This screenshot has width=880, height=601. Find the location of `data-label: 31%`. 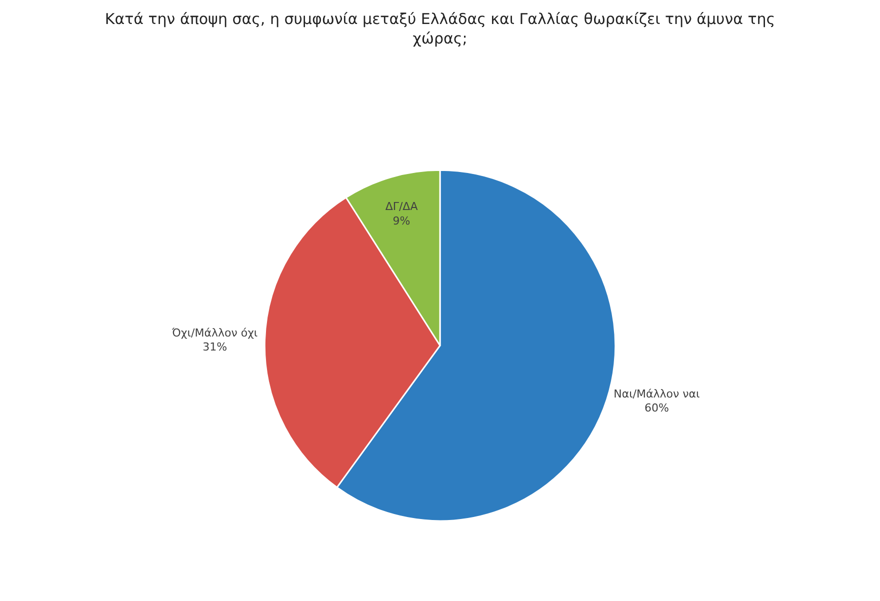

data-label: 31% is located at coordinates (215, 347).